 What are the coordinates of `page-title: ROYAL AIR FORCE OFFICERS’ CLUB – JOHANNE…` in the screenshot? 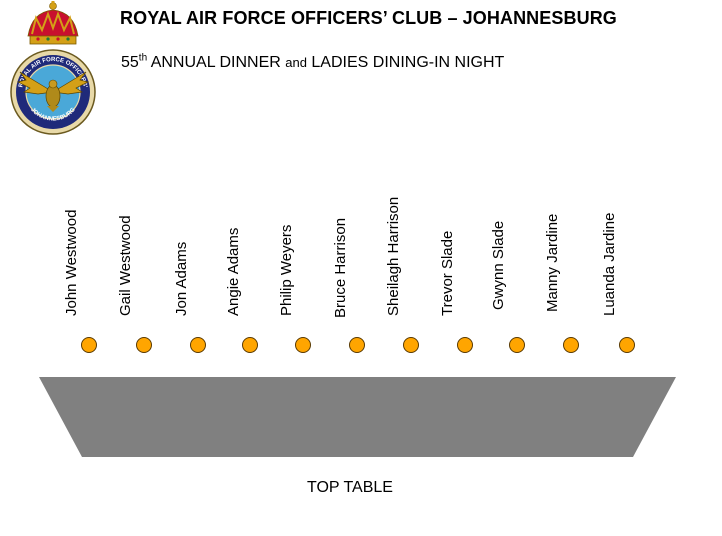 It's located at (368, 18).